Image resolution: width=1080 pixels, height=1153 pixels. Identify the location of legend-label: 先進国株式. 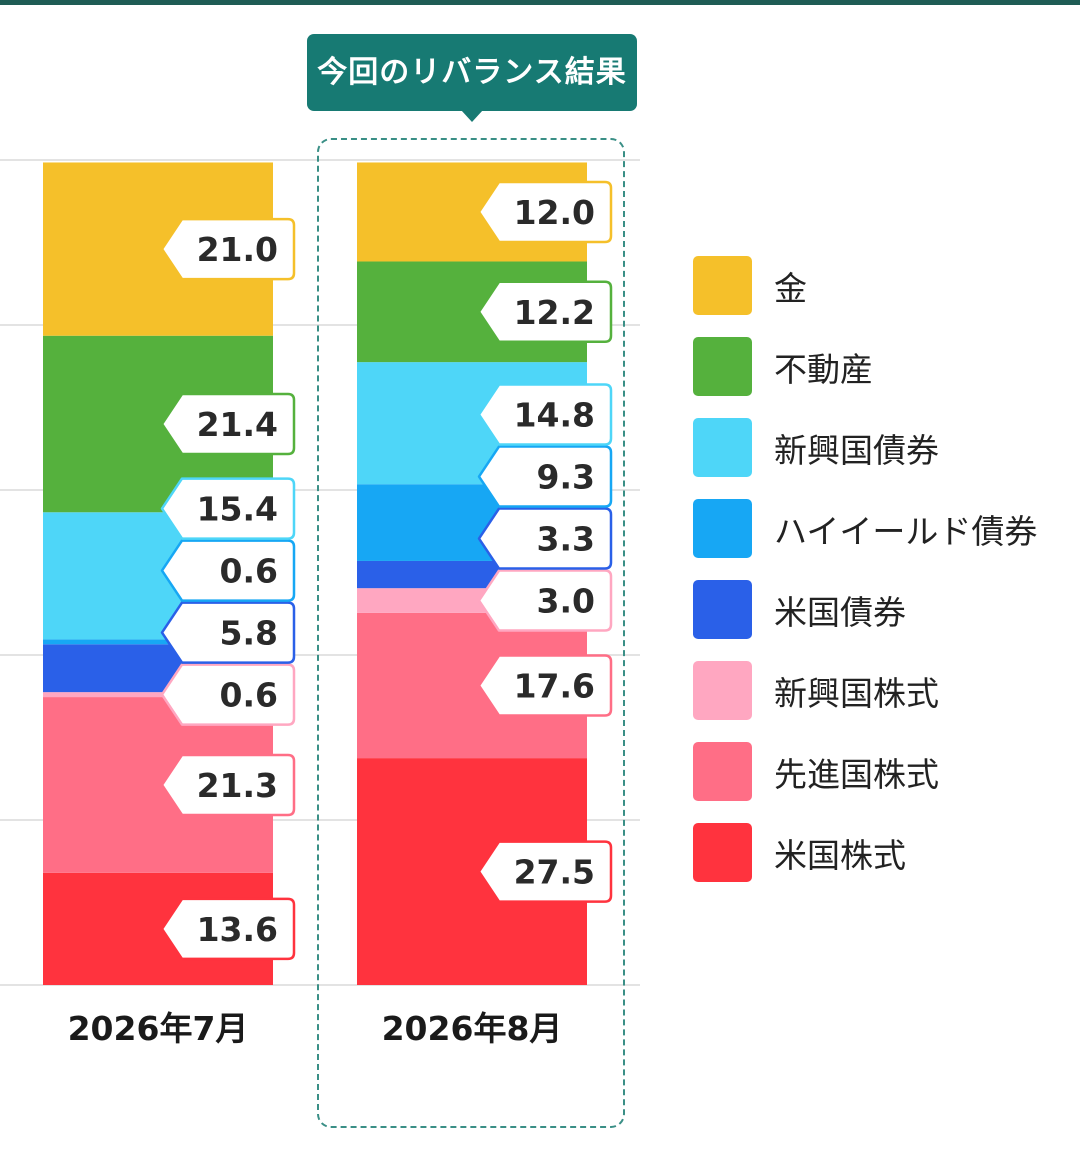
(856, 774).